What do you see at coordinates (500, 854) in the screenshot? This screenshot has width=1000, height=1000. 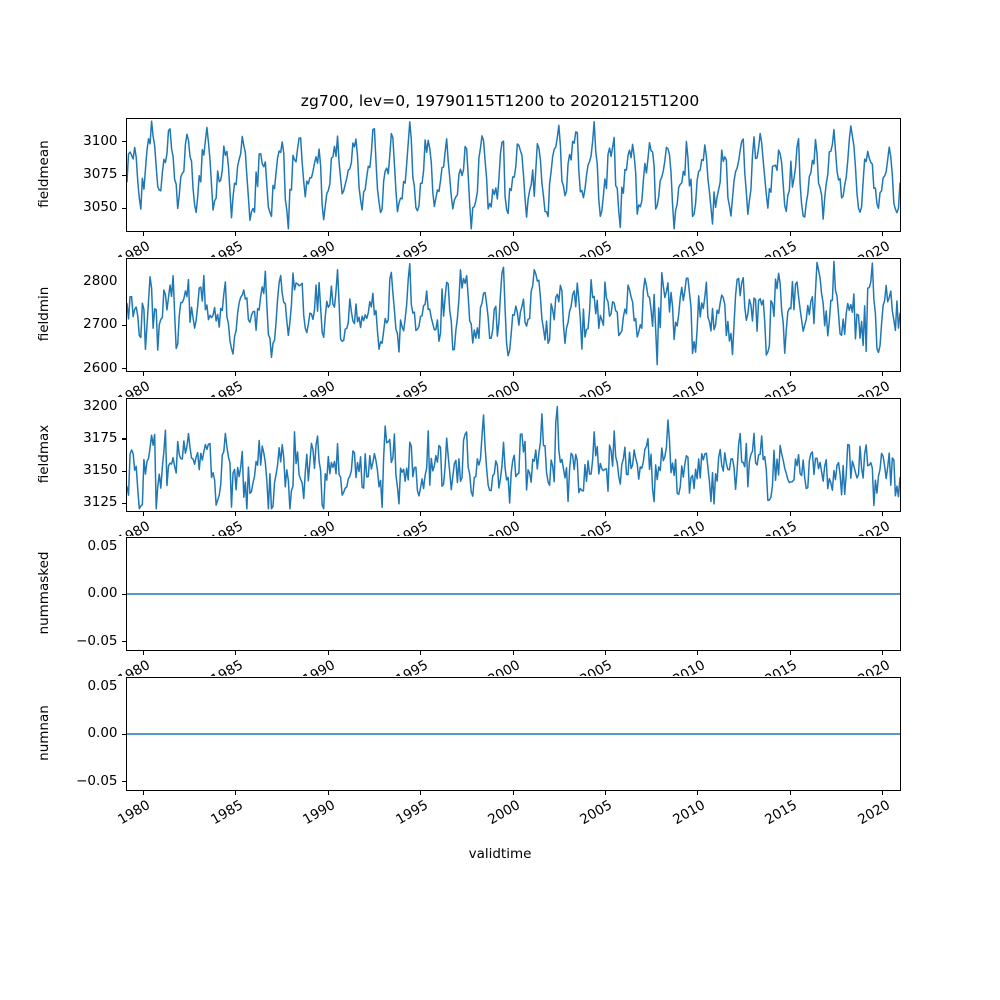 I see `x-axis-label: validtime` at bounding box center [500, 854].